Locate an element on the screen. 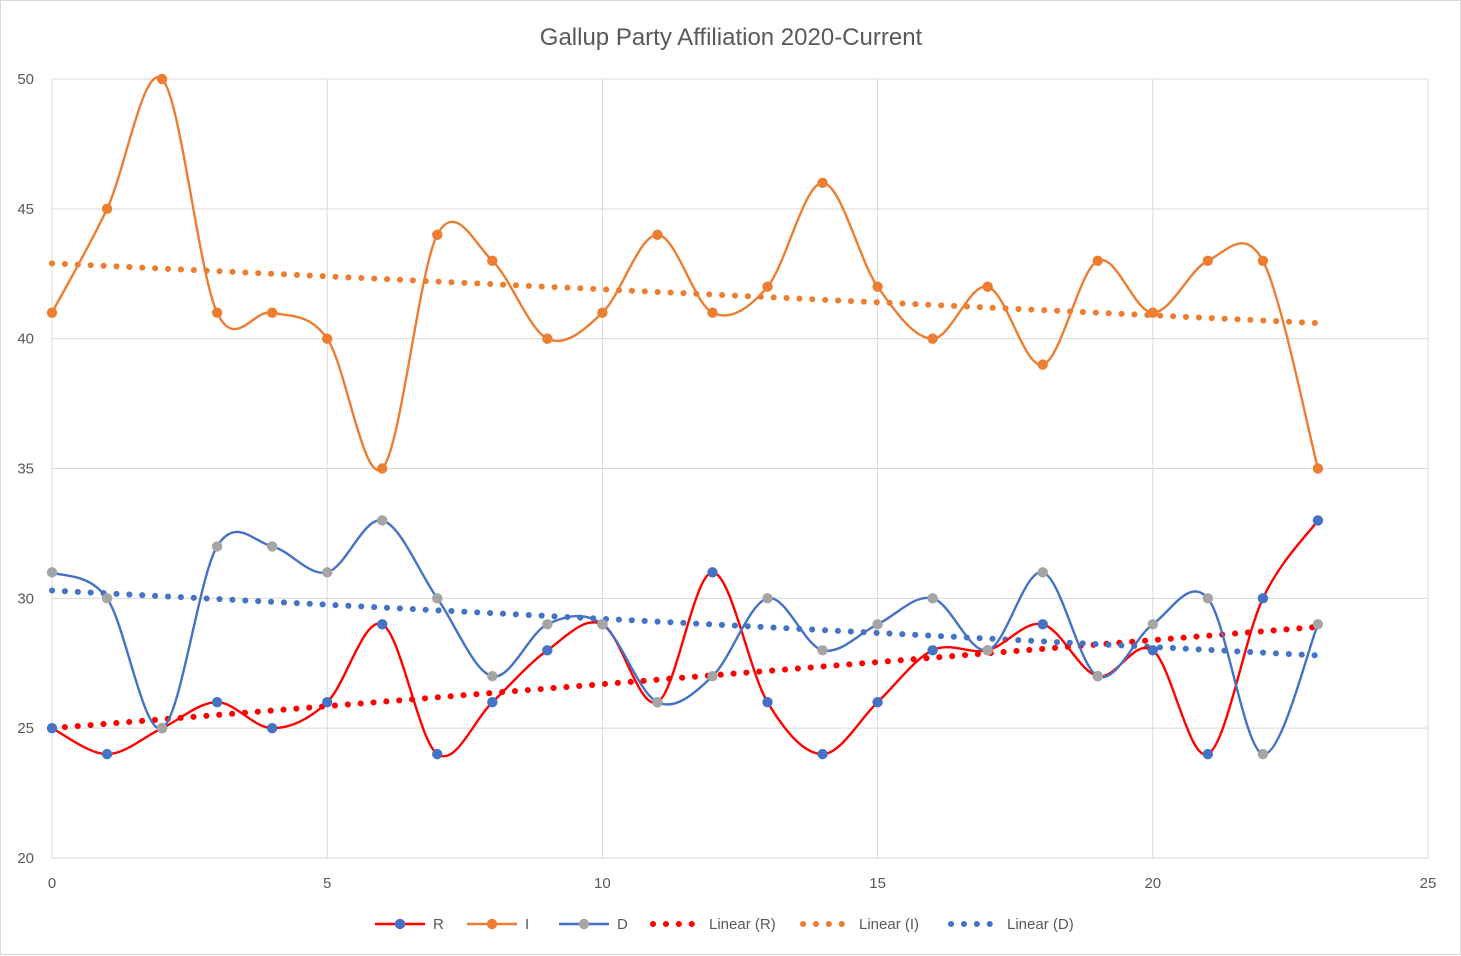  y-tick-label: 45 is located at coordinates (25, 209).